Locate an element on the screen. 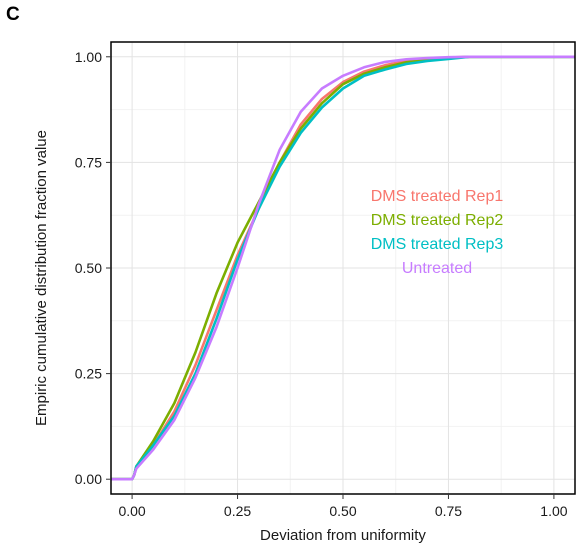 The image size is (578, 546). y-tick-label: 1.00 is located at coordinates (88, 57).